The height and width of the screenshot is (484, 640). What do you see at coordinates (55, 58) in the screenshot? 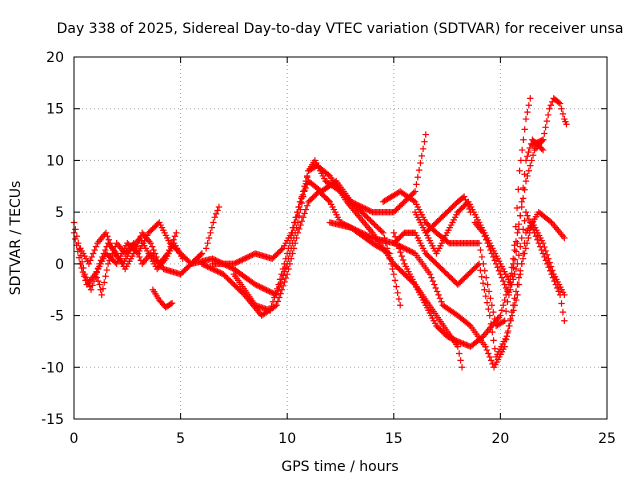
I see `y-tick-label: 20` at bounding box center [55, 58].